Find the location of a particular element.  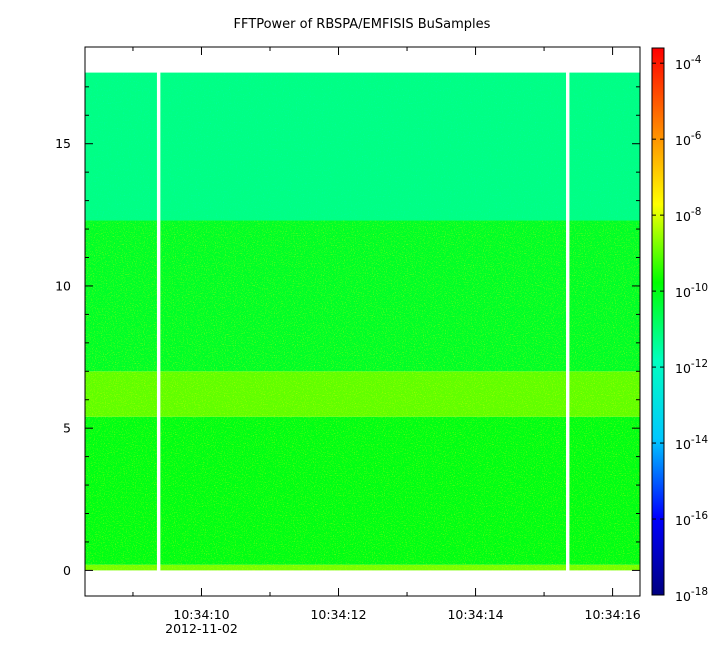

colorbar-tick-label: 10⁻⁴ is located at coordinates (688, 63).